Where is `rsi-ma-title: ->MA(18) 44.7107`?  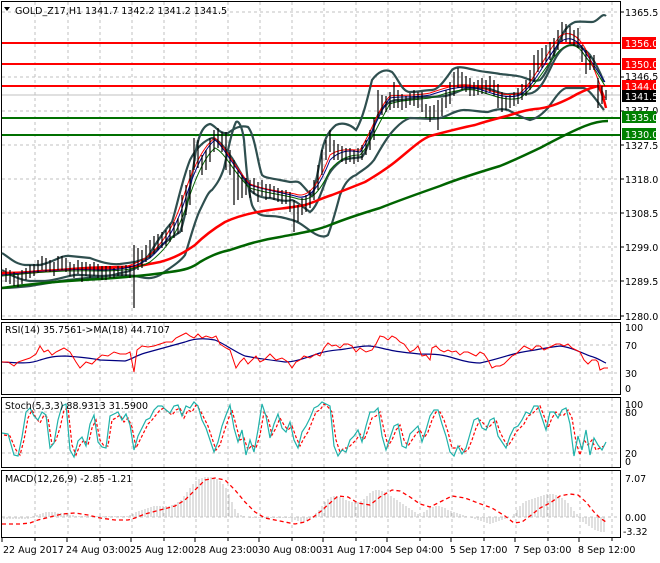 rsi-ma-title: ->MA(18) 44.7107 is located at coordinates (126, 330).